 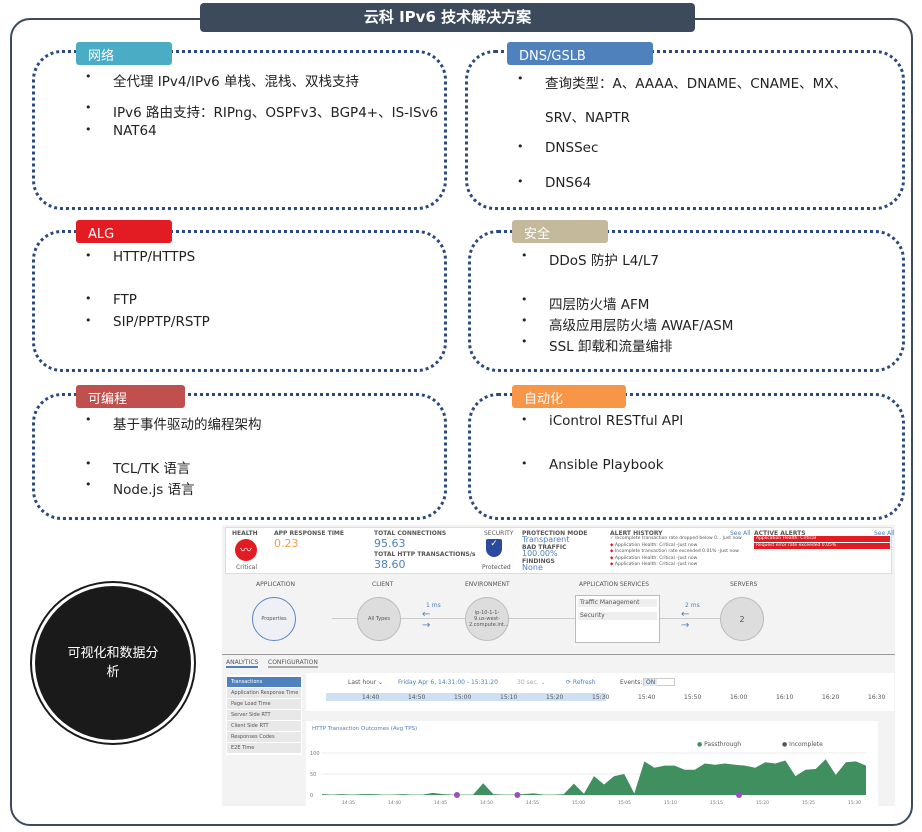 I want to click on timeline-tick: 16:10, so click(x=785, y=697).